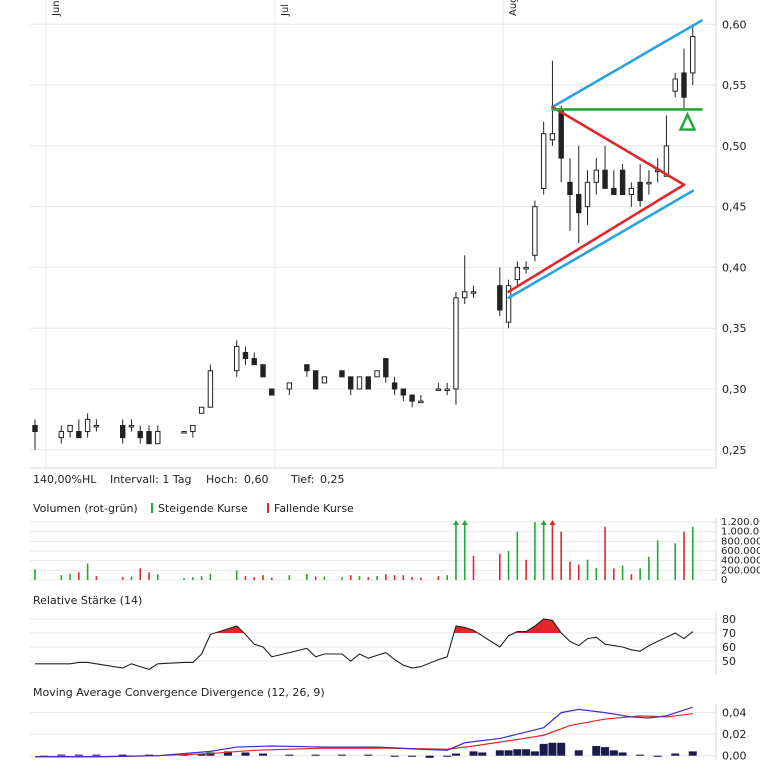 Image resolution: width=760 pixels, height=760 pixels. Describe the element at coordinates (687, 121) in the screenshot. I see `breakout-triangle-marker` at that location.